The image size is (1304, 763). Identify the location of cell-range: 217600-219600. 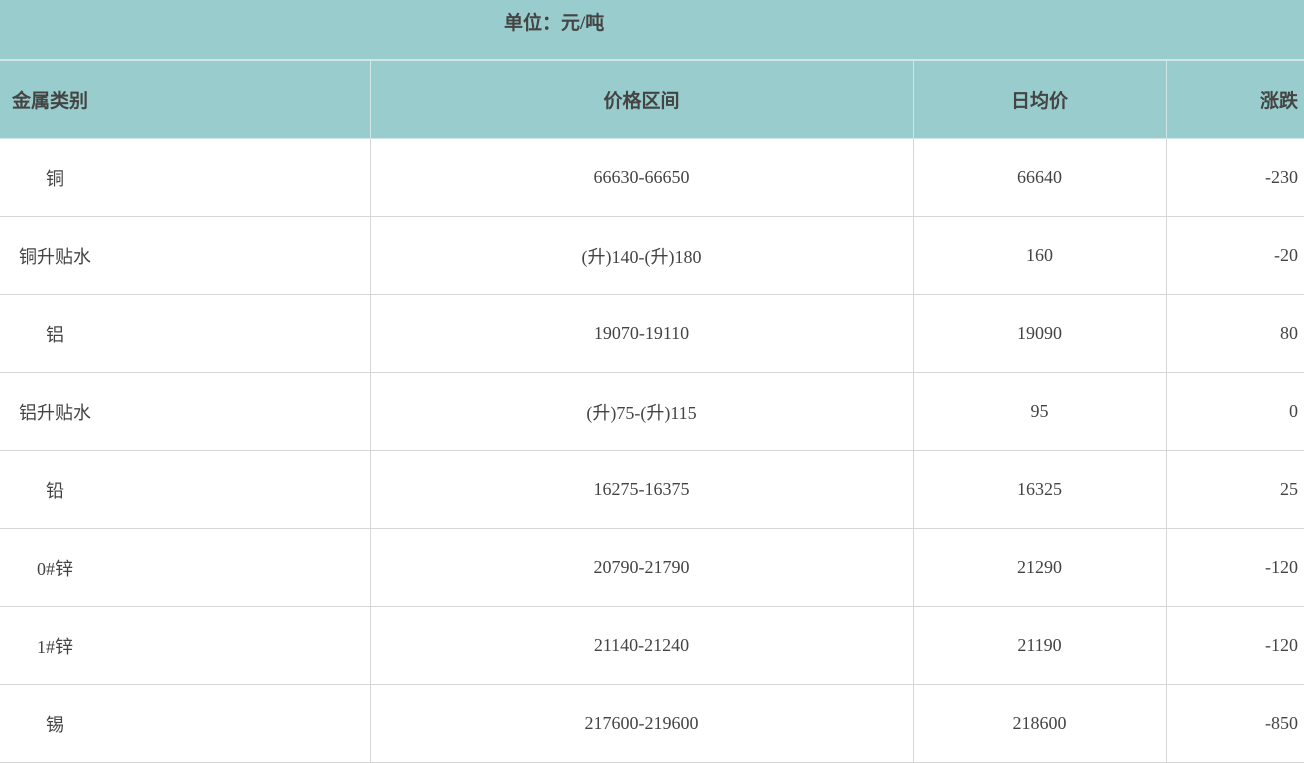
(641, 723).